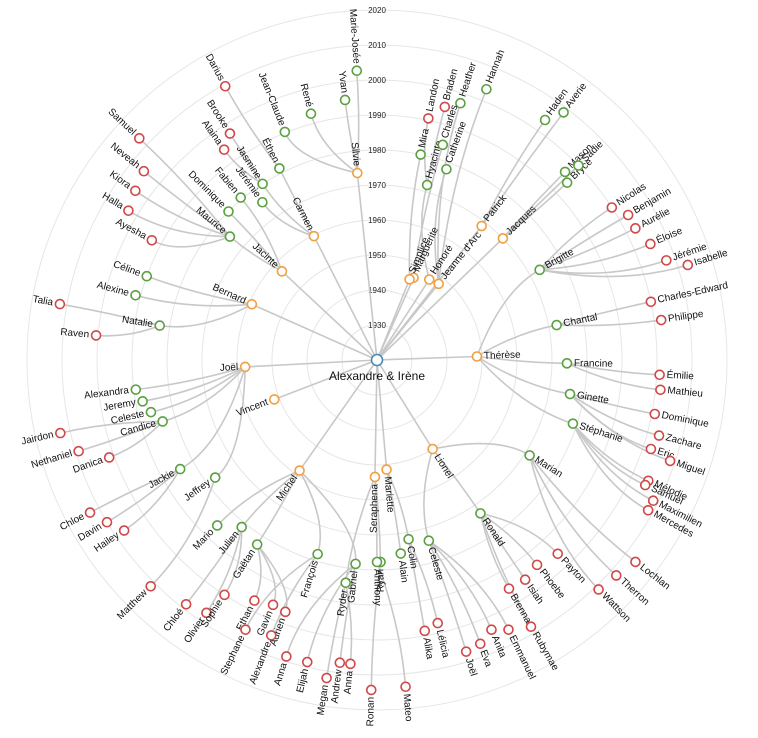  What do you see at coordinates (166, 477) in the screenshot?
I see `person-node-jackie: Jackie` at bounding box center [166, 477].